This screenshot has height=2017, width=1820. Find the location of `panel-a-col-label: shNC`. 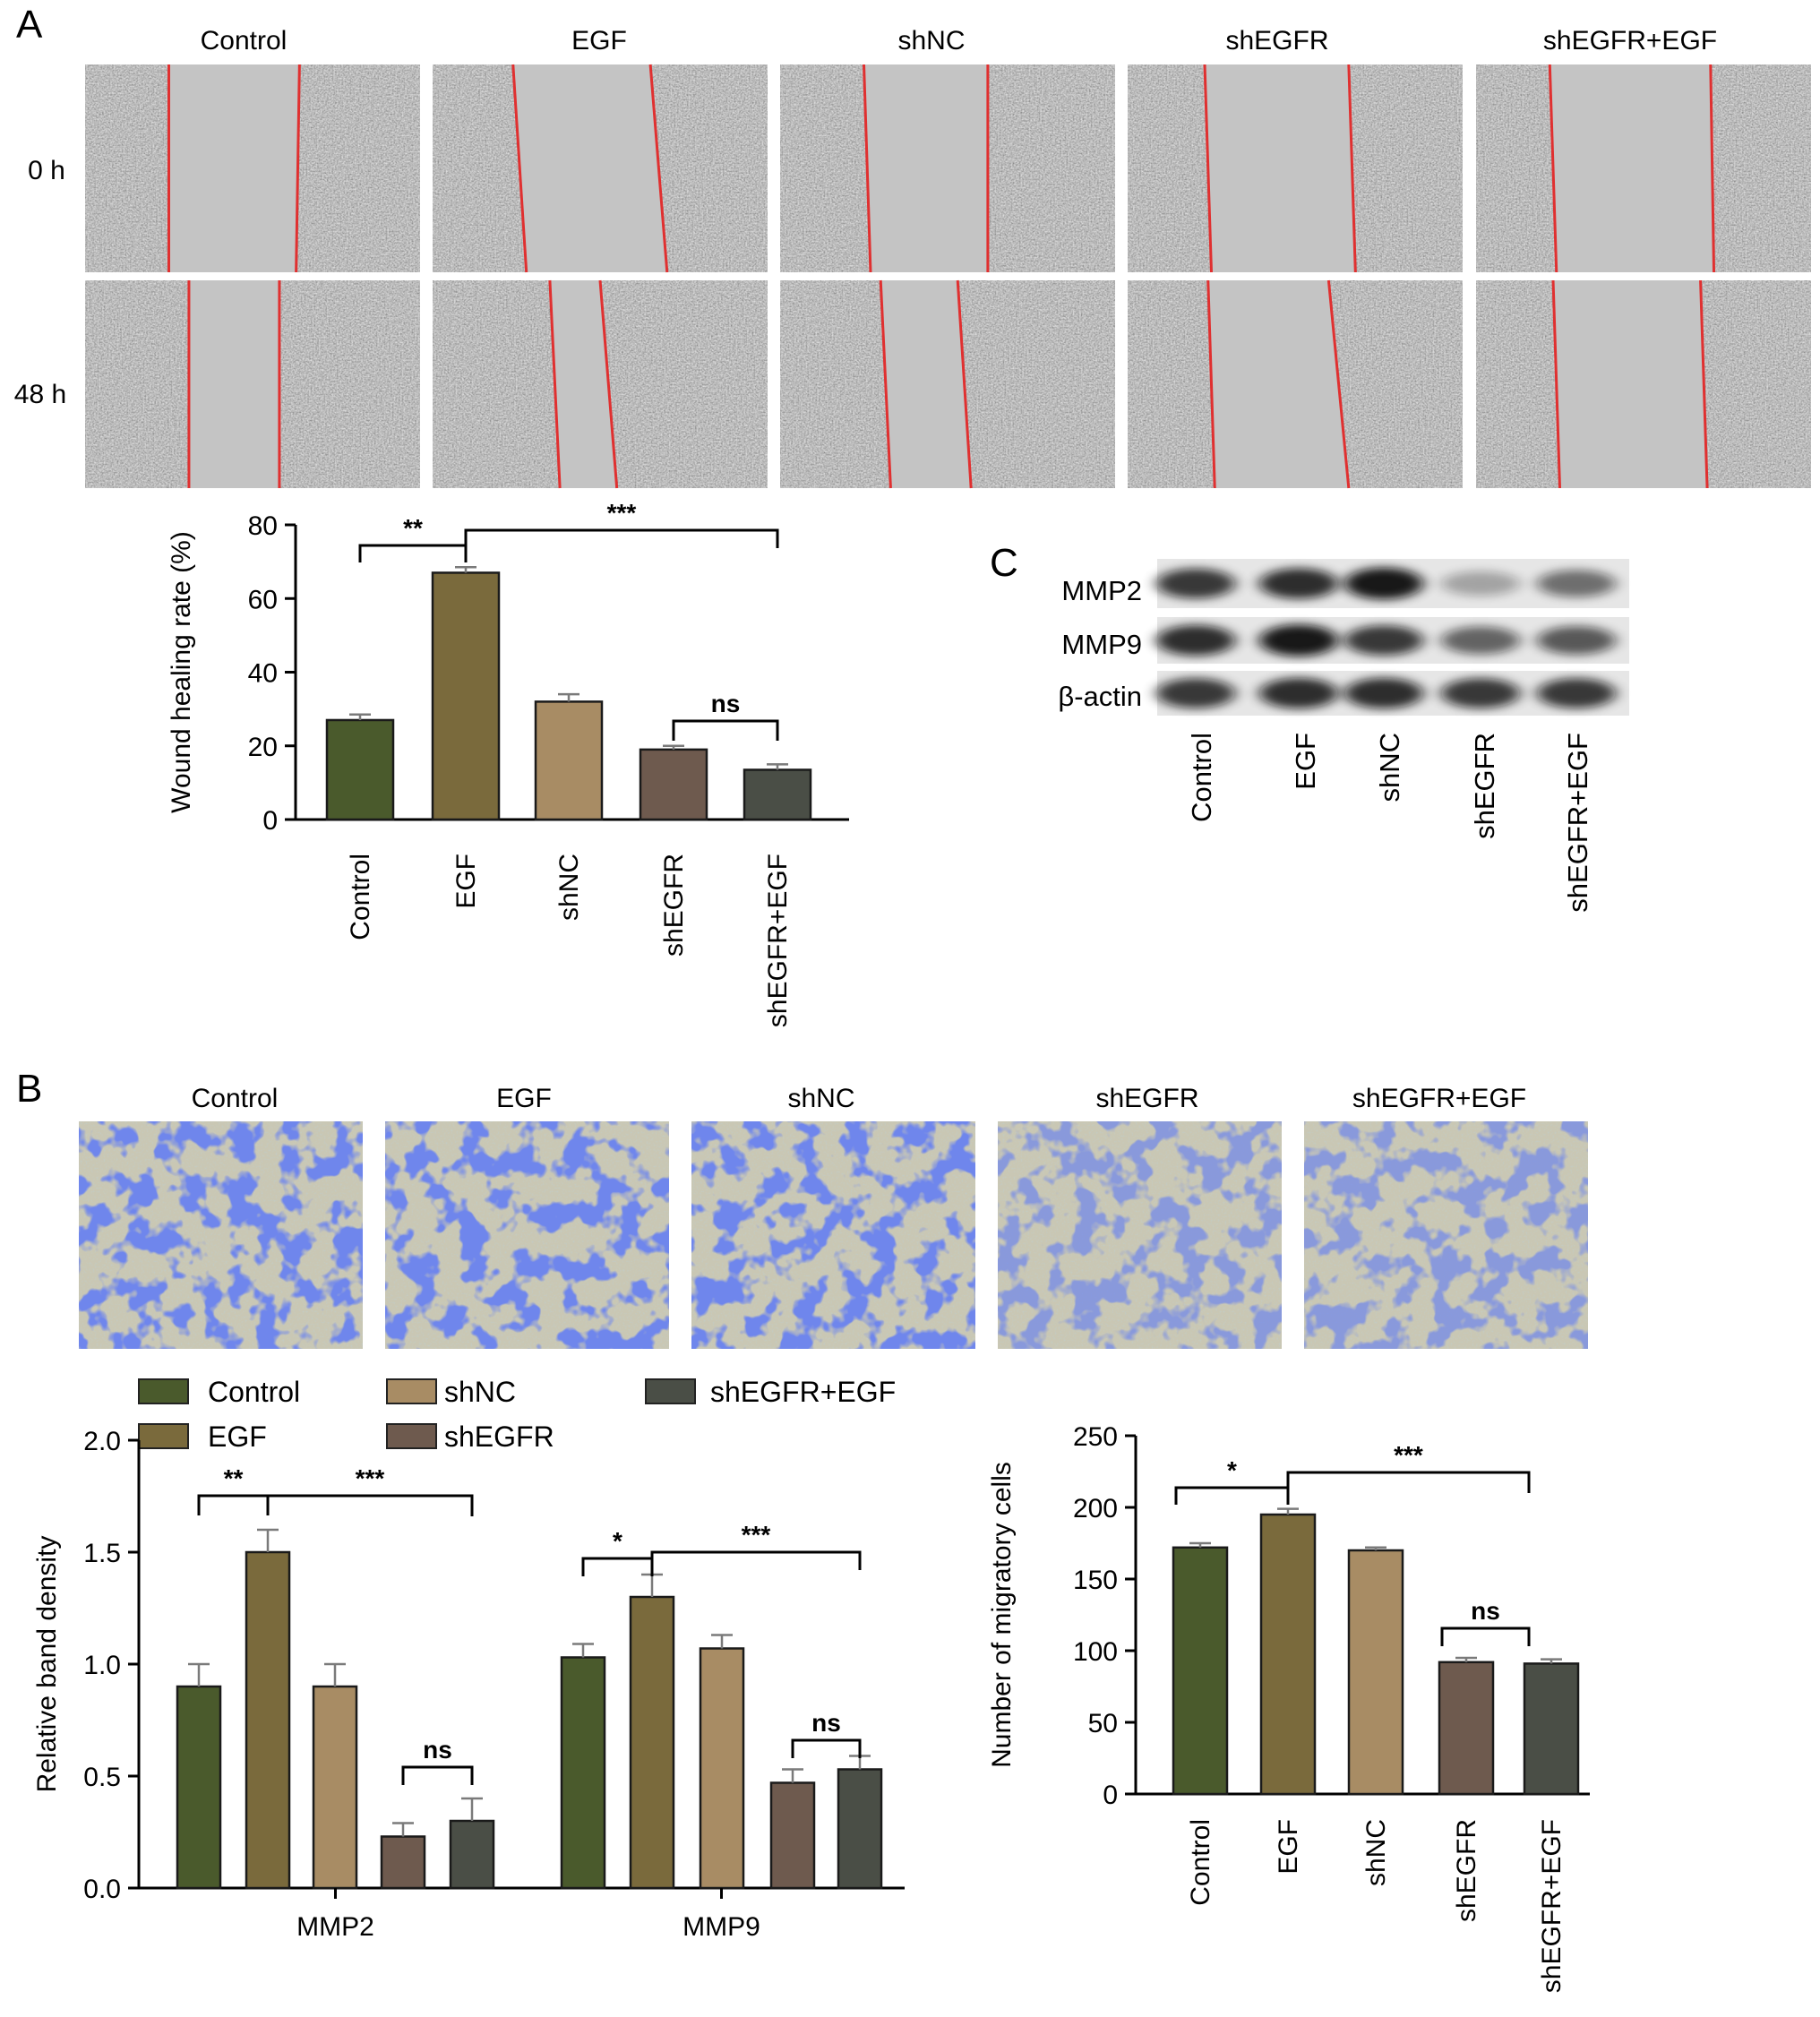

panel-a-col-label: shNC is located at coordinates (931, 41).